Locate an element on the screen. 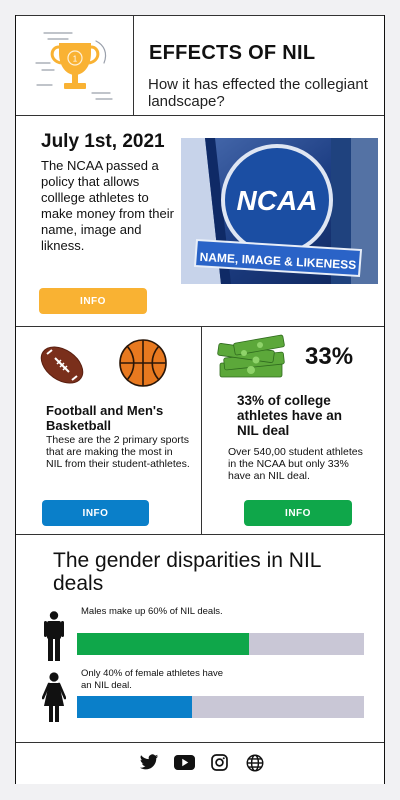 The height and width of the screenshot is (800, 400). male-text: Males make up 60% of NIL deals. is located at coordinates (152, 611).